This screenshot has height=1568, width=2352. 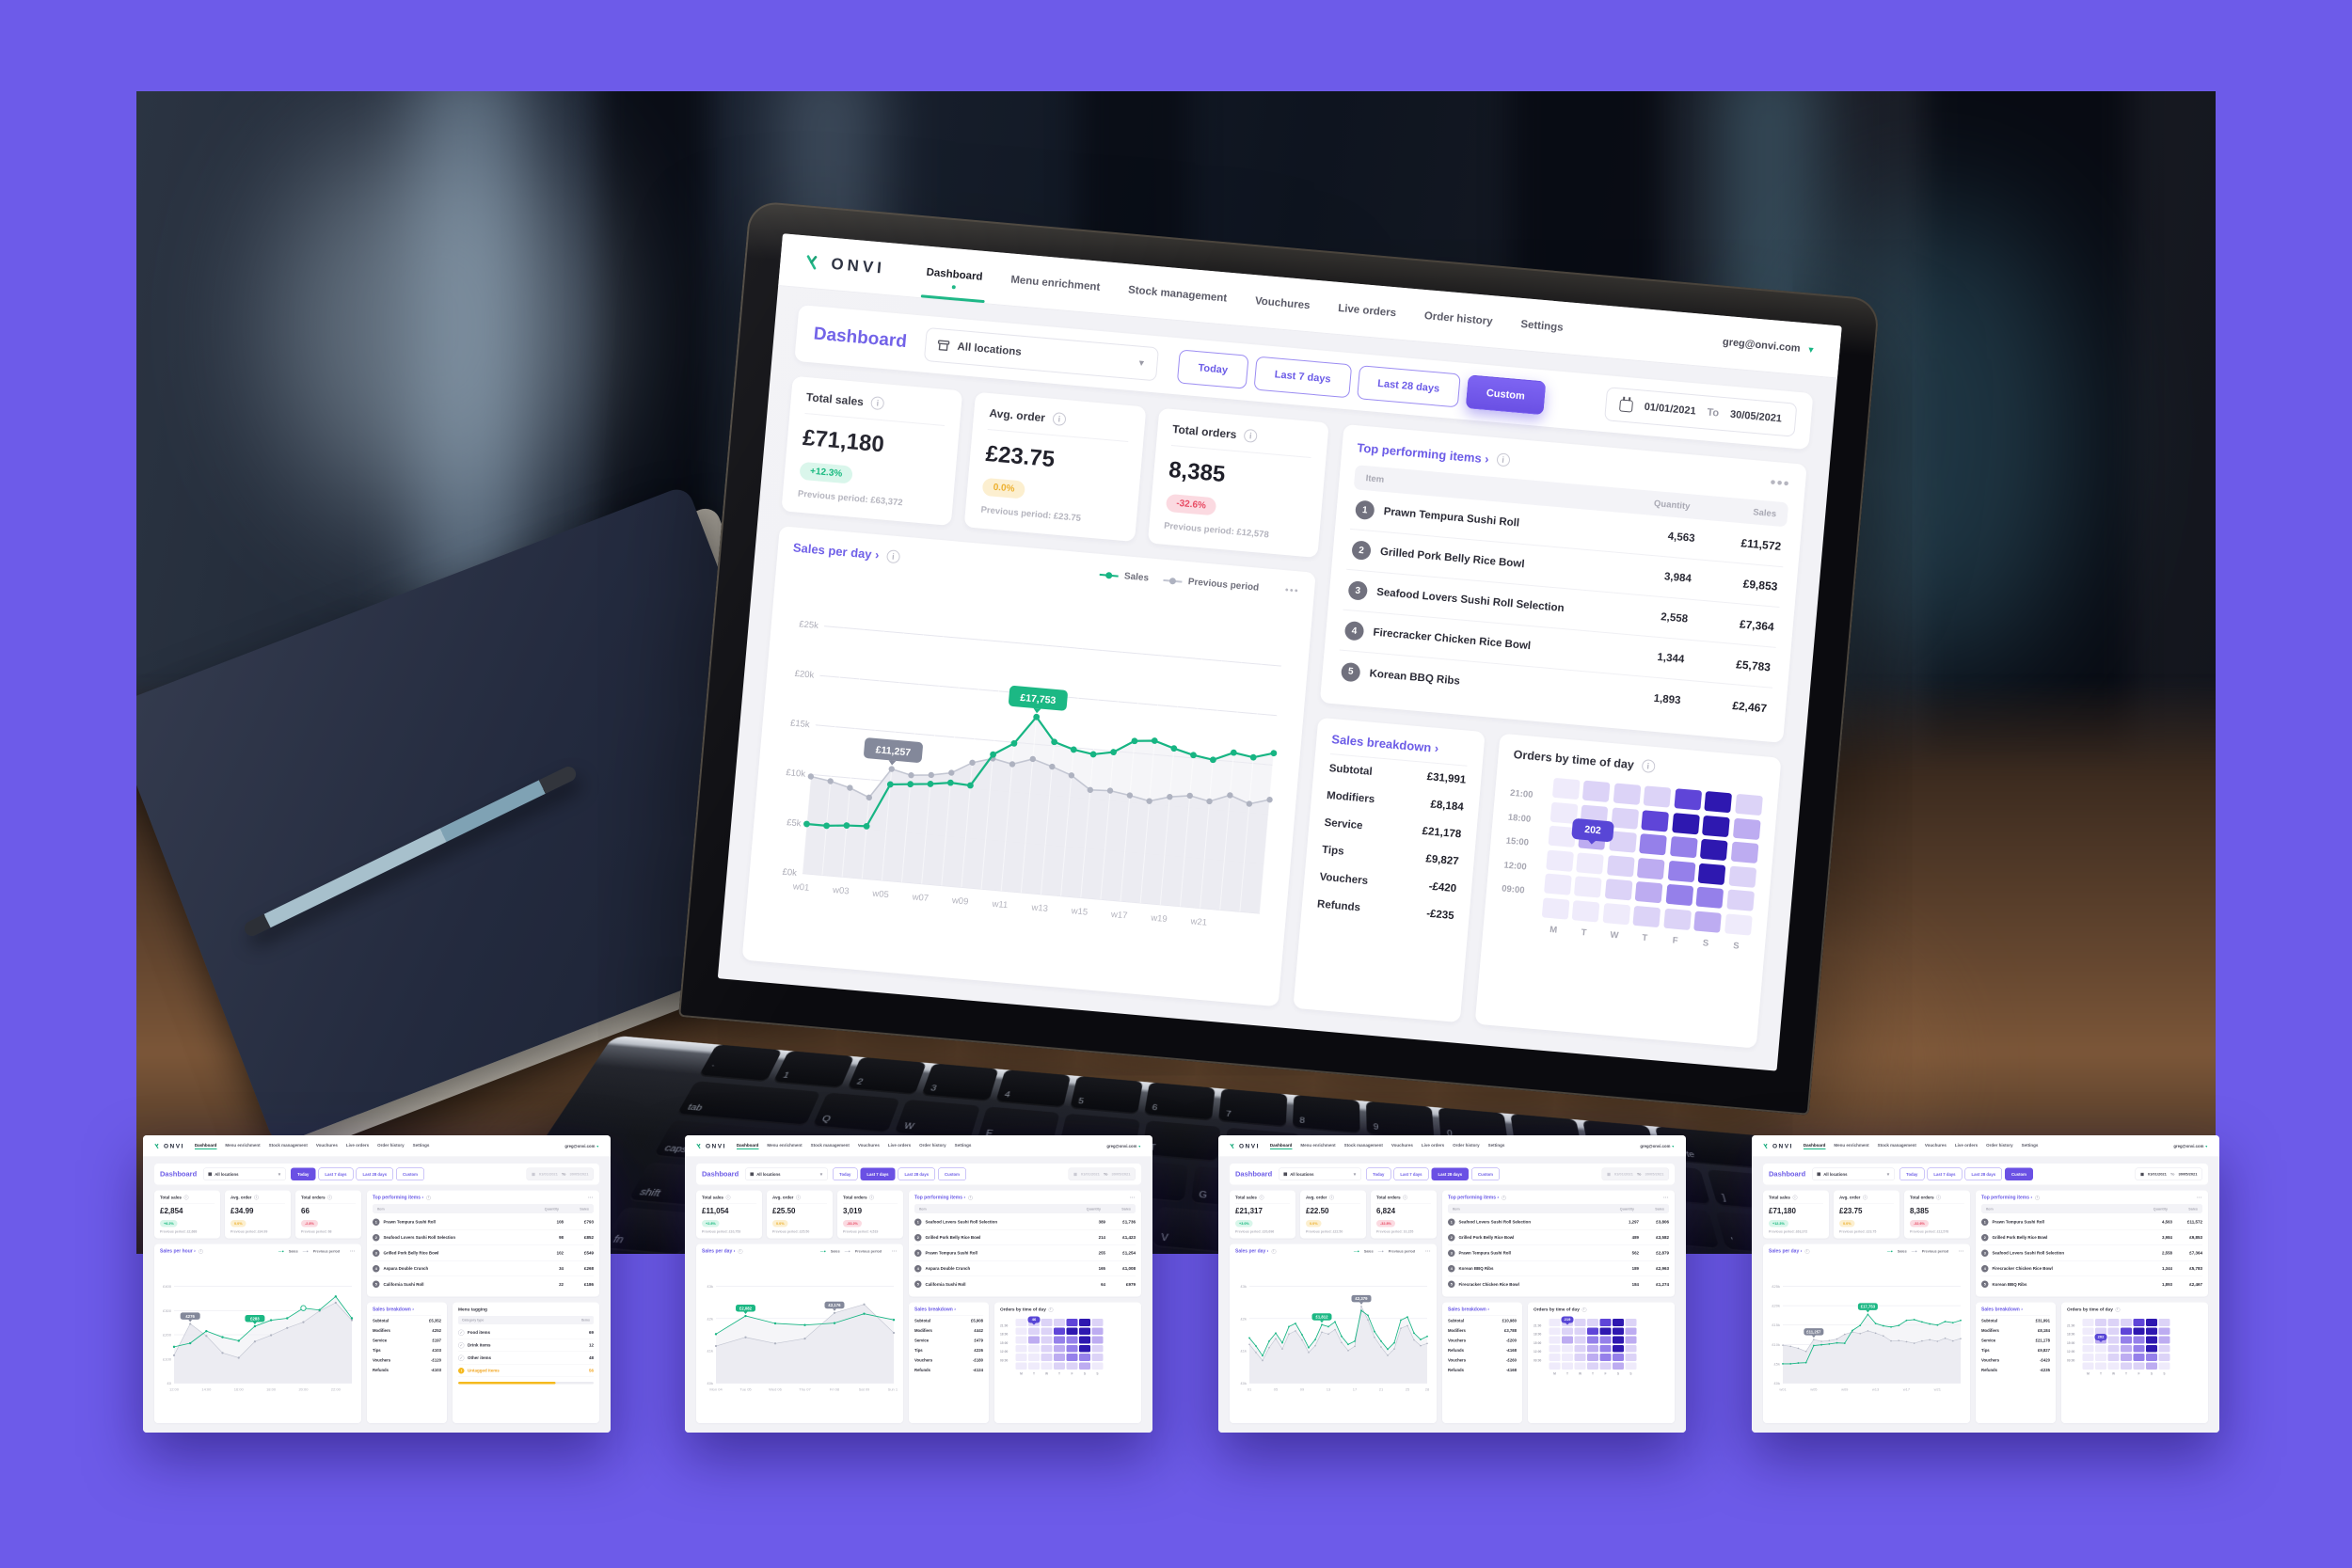 What do you see at coordinates (952, 275) in the screenshot?
I see `nav-item-dashboard: Dashboard` at bounding box center [952, 275].